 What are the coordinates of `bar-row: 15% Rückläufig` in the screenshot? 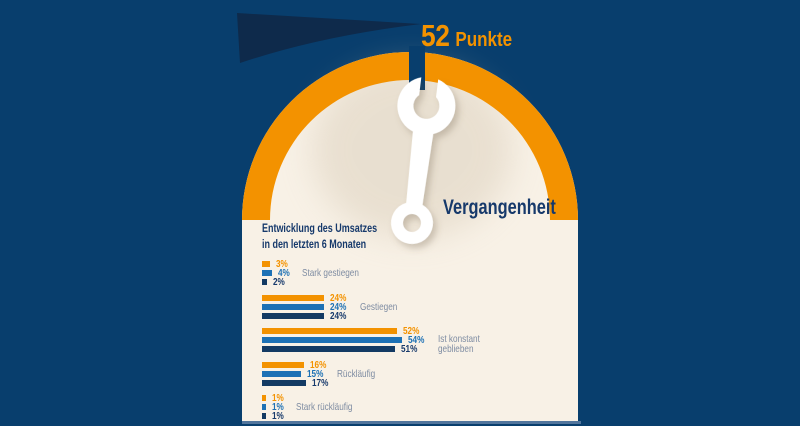 It's located at (382, 373).